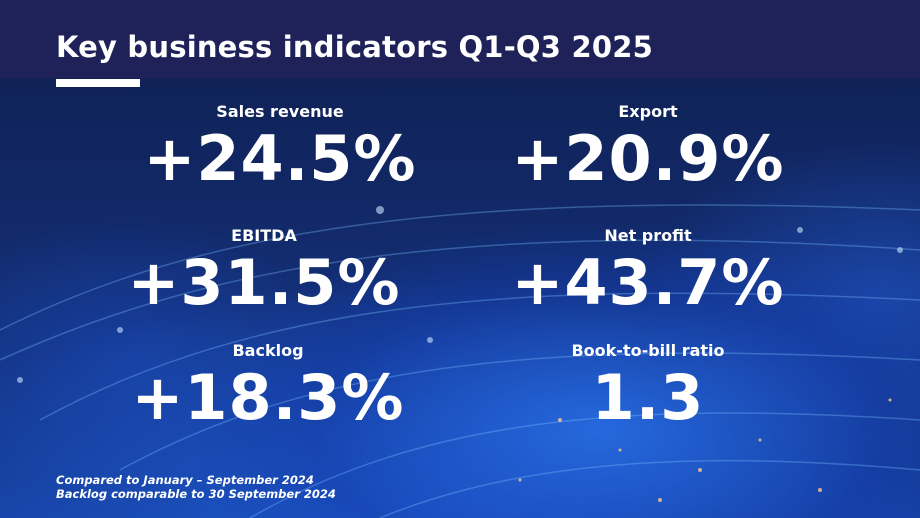  What do you see at coordinates (648, 397) in the screenshot?
I see `kpi-value: 1.3` at bounding box center [648, 397].